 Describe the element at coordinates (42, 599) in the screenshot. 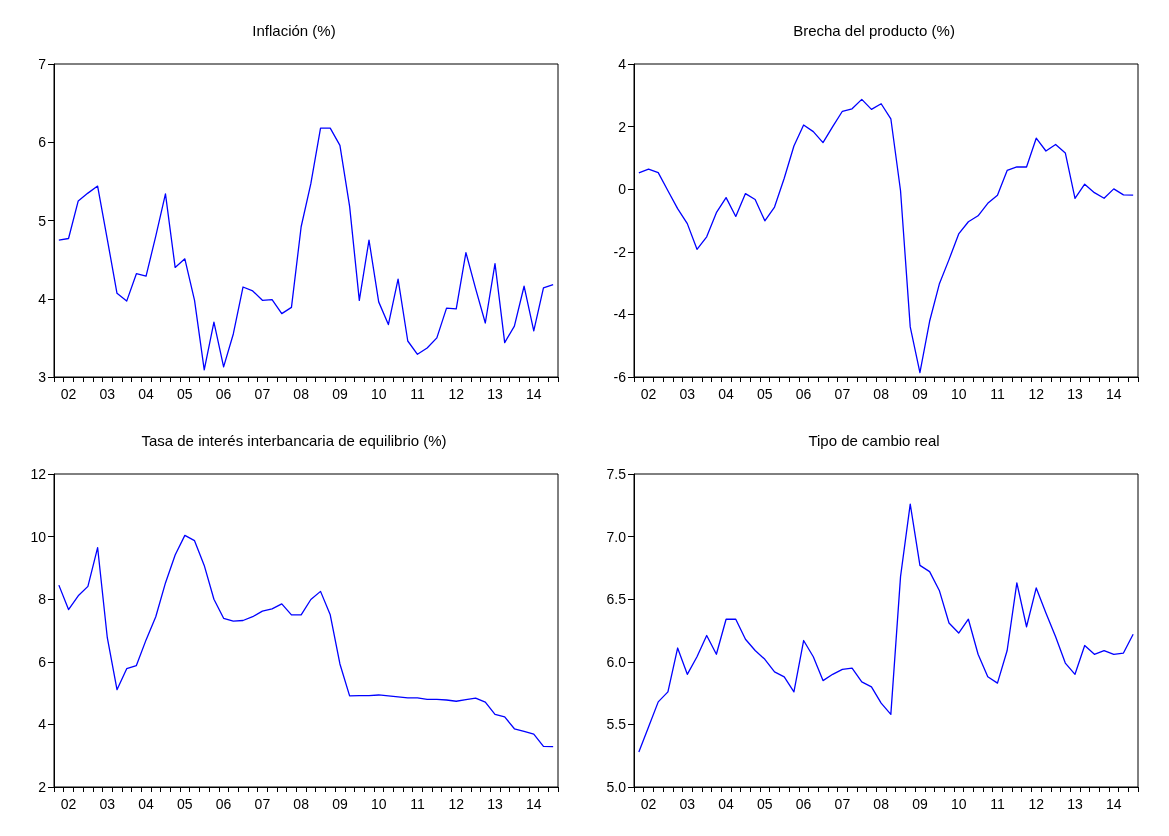

I see `y-tick-label: 8` at that location.